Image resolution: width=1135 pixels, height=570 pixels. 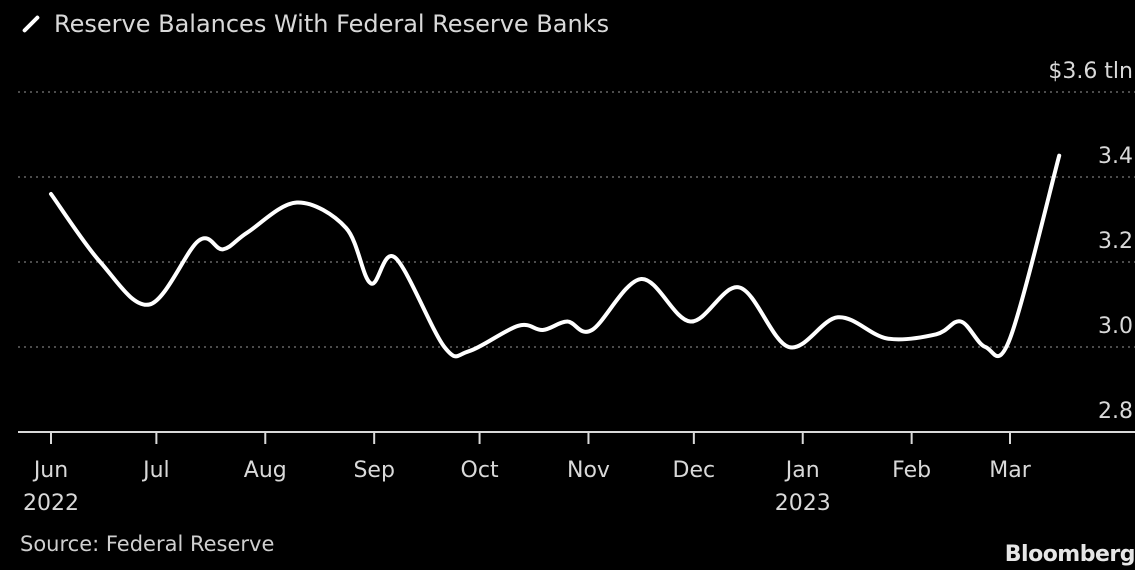 I want to click on y-axis-ticks: $3.6 tln 3.4 3.2 3.0 2.8, so click(x=1090, y=241).